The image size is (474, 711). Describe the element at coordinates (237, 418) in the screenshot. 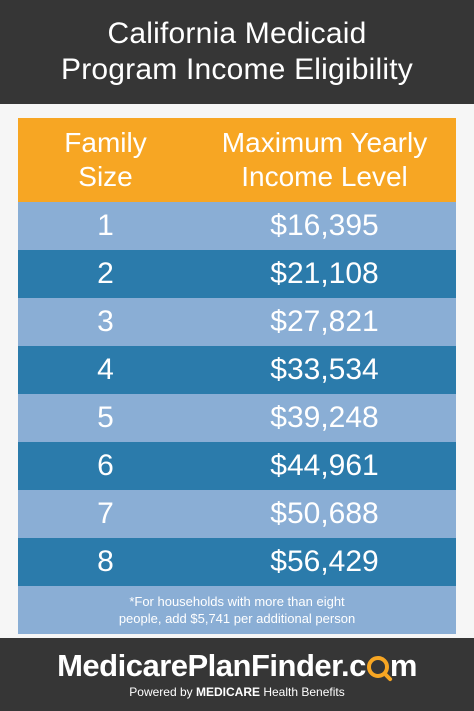

I see `table-row: 5 $39,248` at that location.